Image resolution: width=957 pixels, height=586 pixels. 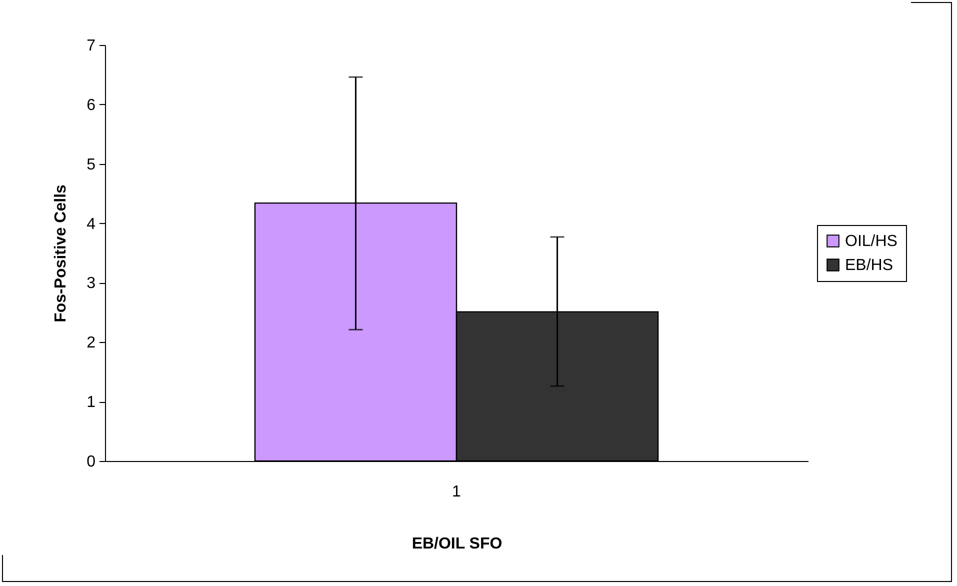 I want to click on x-axis-title: EB/OIL SFO, so click(x=457, y=544).